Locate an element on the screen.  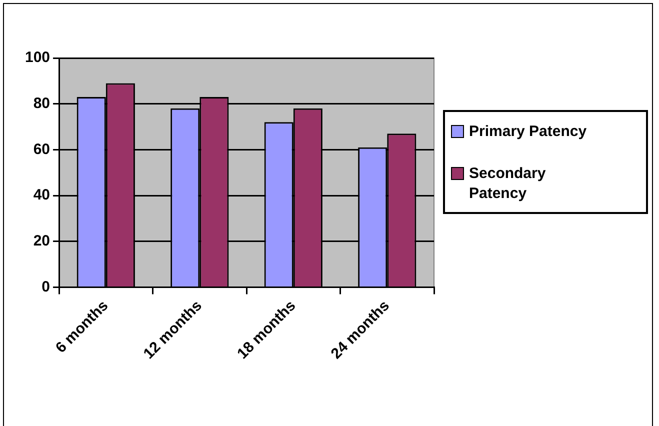
y-tick-label: 60 is located at coordinates (41, 149).